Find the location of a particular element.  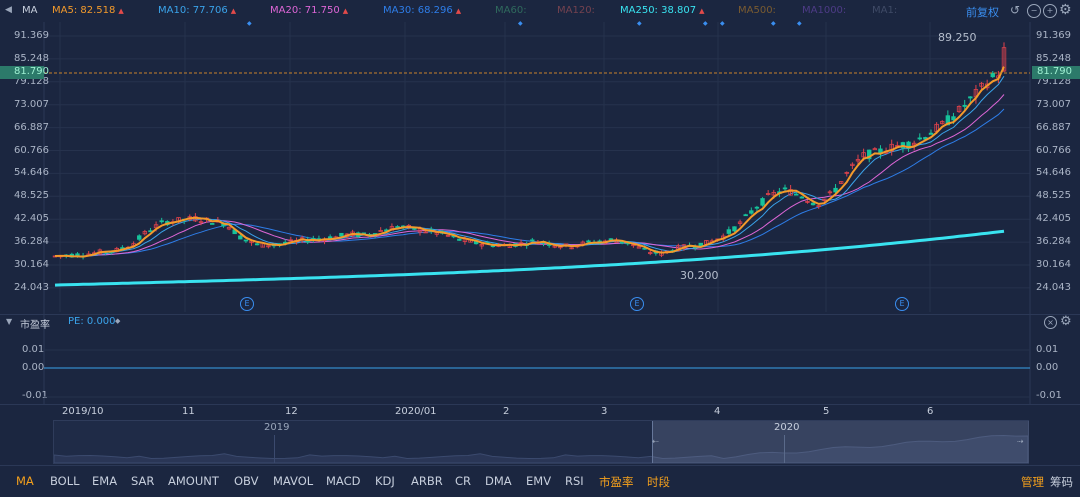

ma-legend-item: MA1000: is located at coordinates (824, 10).